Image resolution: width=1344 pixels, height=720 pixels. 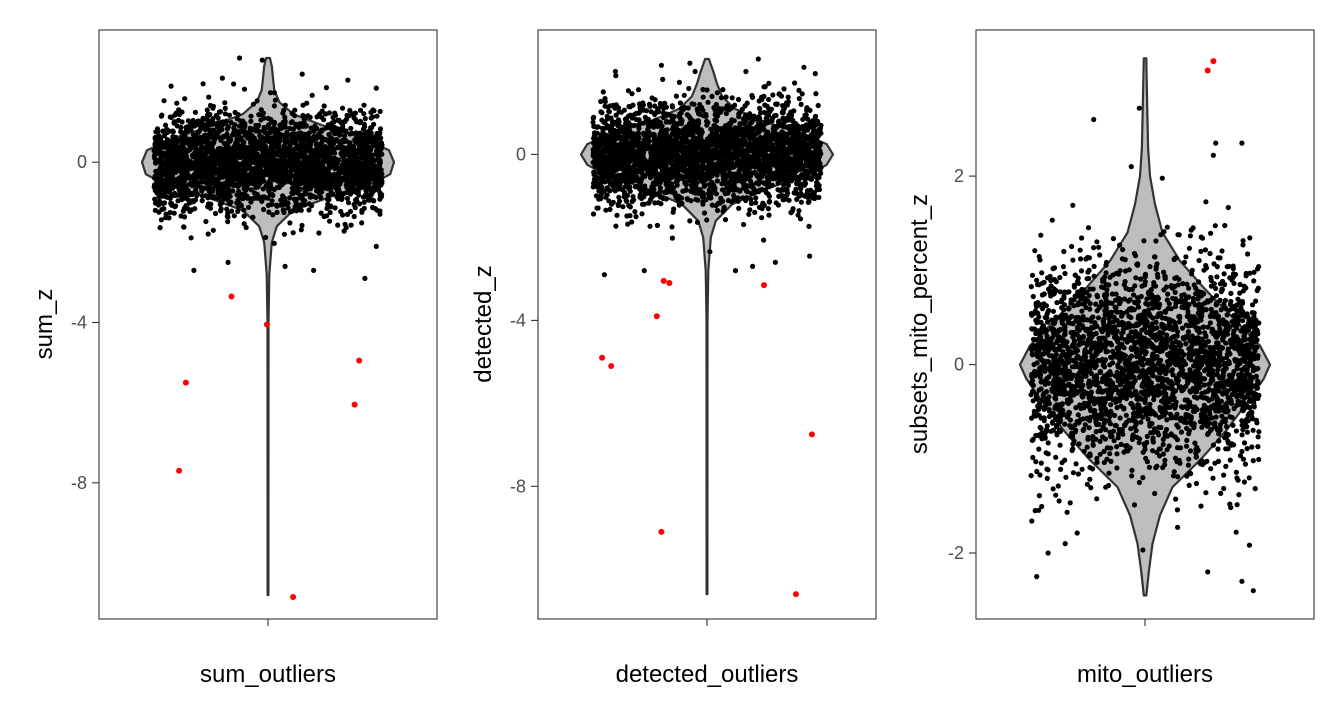 I want to click on outlier-point, so click(x=266, y=324).